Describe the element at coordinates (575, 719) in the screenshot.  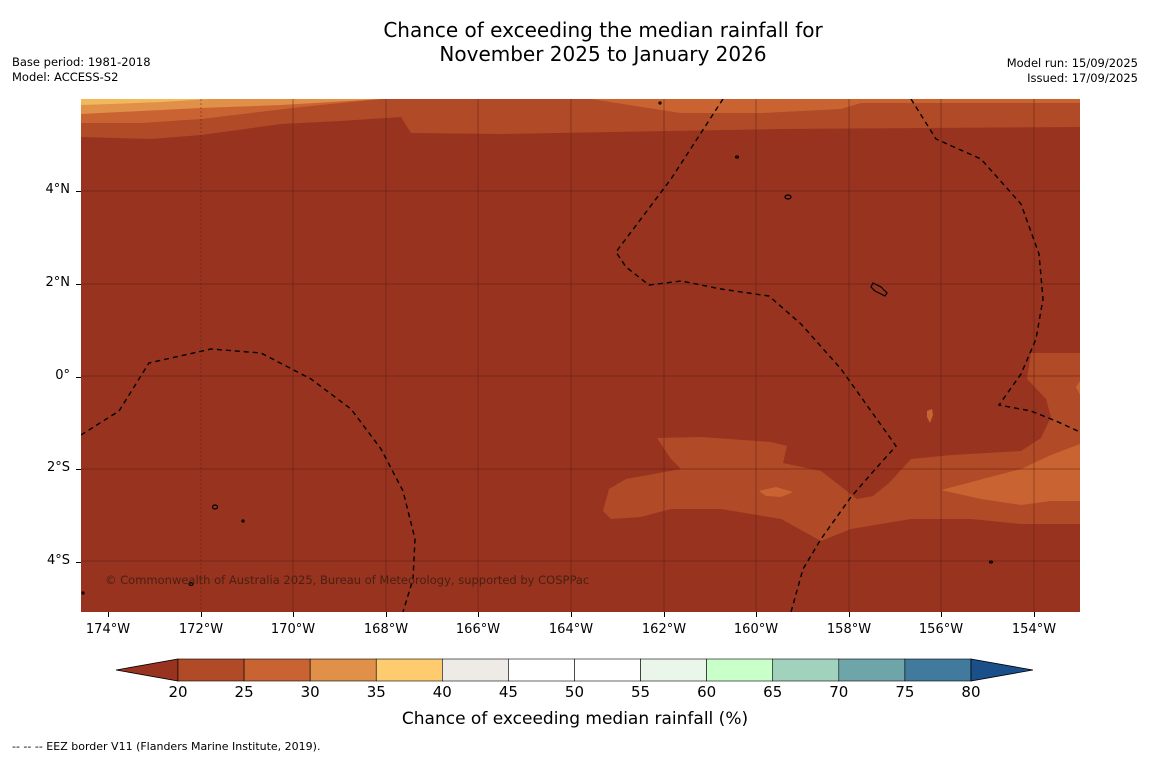
I see `colorbar-title: Chance of exceeding median rainfall (%)` at that location.